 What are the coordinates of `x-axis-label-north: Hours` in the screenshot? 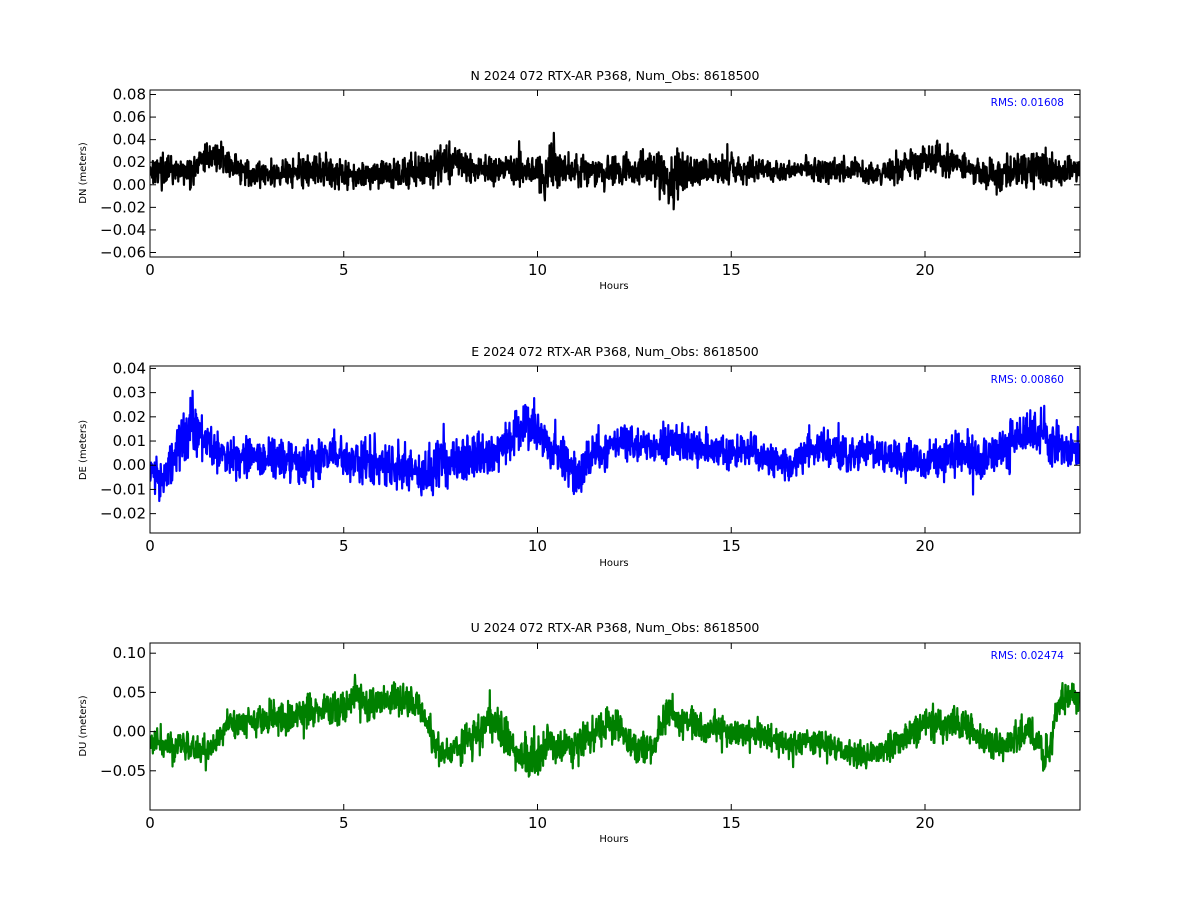 It's located at (613, 286).